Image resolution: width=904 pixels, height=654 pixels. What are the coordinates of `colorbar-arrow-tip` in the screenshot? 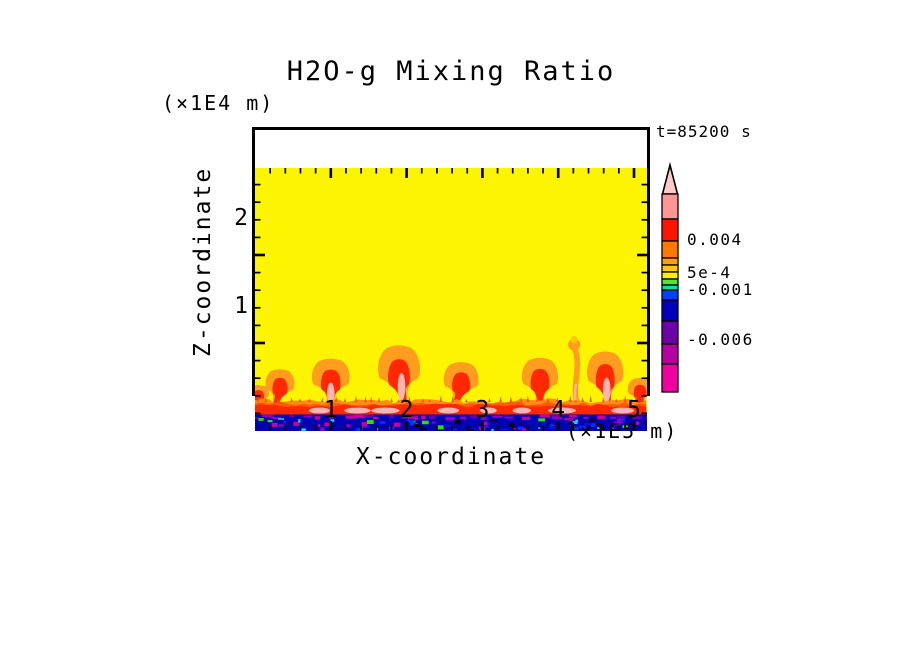 It's located at (670, 178).